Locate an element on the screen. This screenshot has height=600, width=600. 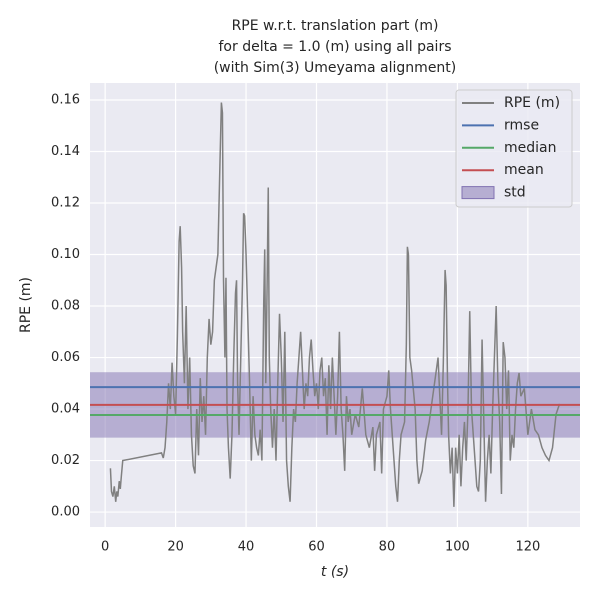
y-tick-label: 0.04 is located at coordinates (65, 409).